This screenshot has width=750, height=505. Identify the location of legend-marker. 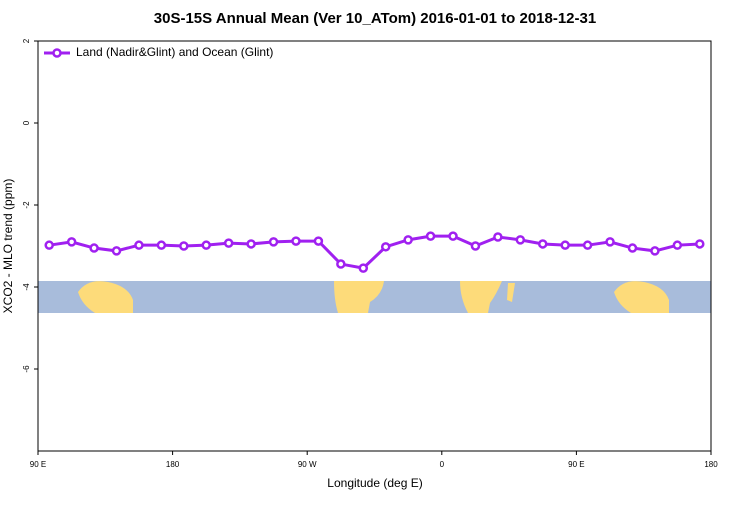
(57, 53).